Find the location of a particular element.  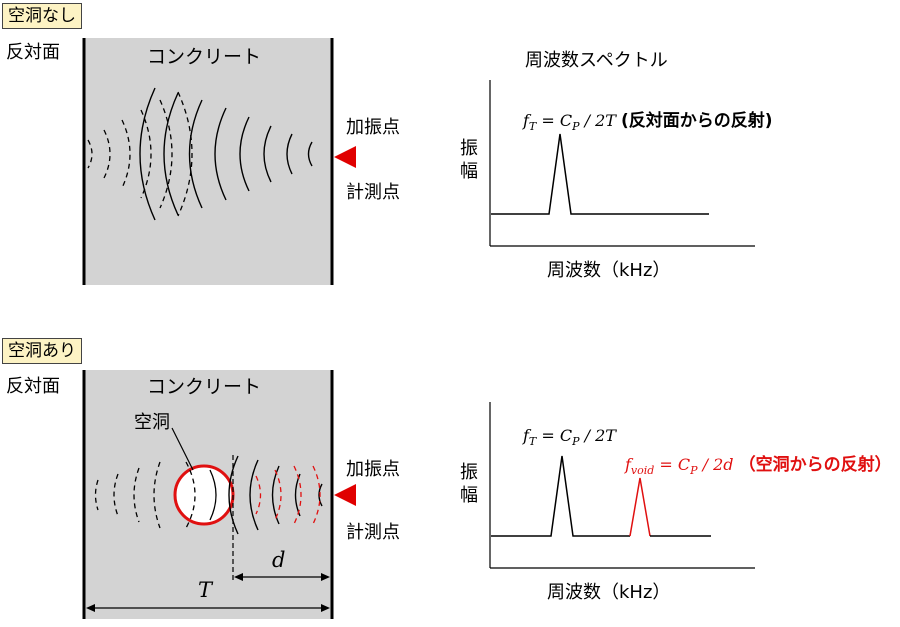

equation-top: fT = CP / 2T (反対面からの反射) is located at coordinates (648, 119).